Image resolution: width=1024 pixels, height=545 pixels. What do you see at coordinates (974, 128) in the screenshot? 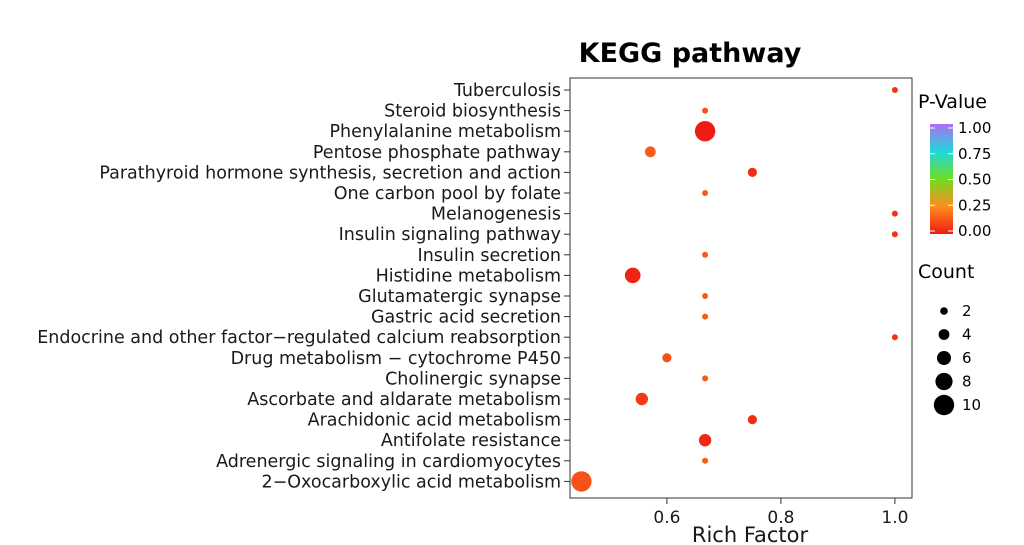
I see `colorbar-tick-label: 1.00` at bounding box center [974, 128].